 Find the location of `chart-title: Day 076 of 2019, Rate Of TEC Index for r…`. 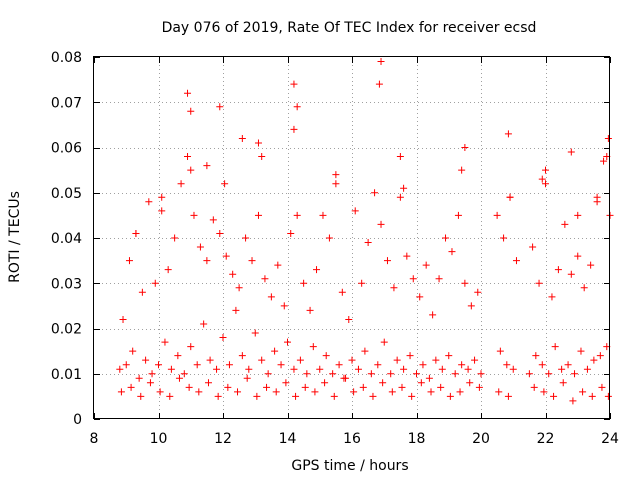

chart-title: Day 076 of 2019, Rate Of TEC Index for r… is located at coordinates (349, 28).